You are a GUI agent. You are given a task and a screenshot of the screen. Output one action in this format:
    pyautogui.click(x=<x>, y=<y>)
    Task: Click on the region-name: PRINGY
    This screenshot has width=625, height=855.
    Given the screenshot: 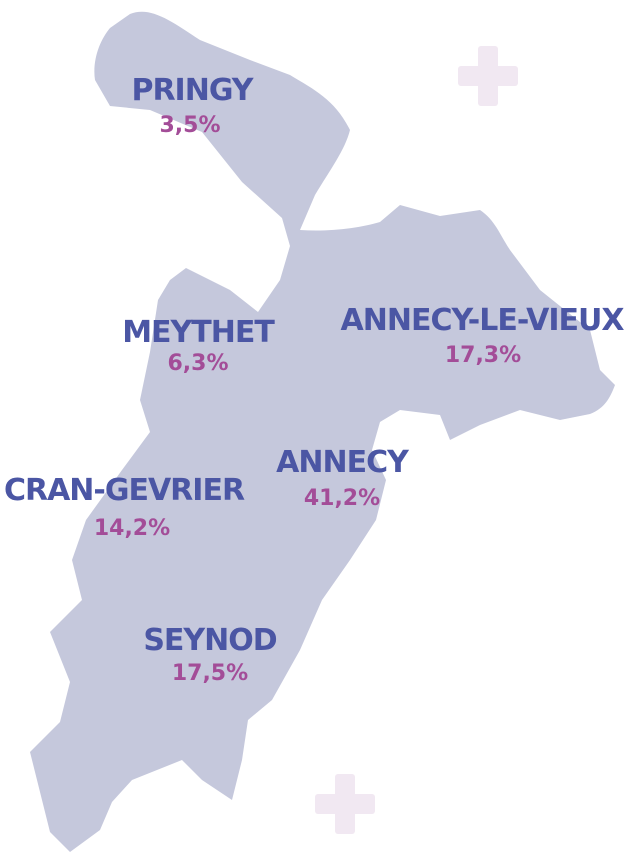 What is the action you would take?
    pyautogui.click(x=192, y=90)
    